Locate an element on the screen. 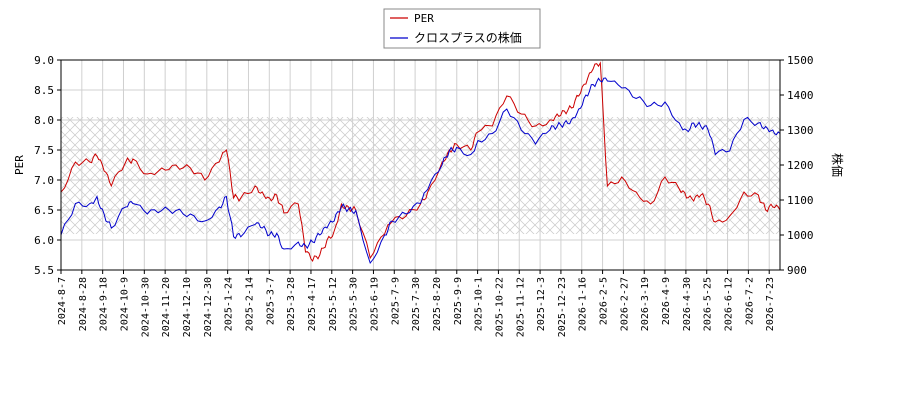 The height and width of the screenshot is (404, 900). x-tick-label: 2025-10-1 is located at coordinates (479, 304).